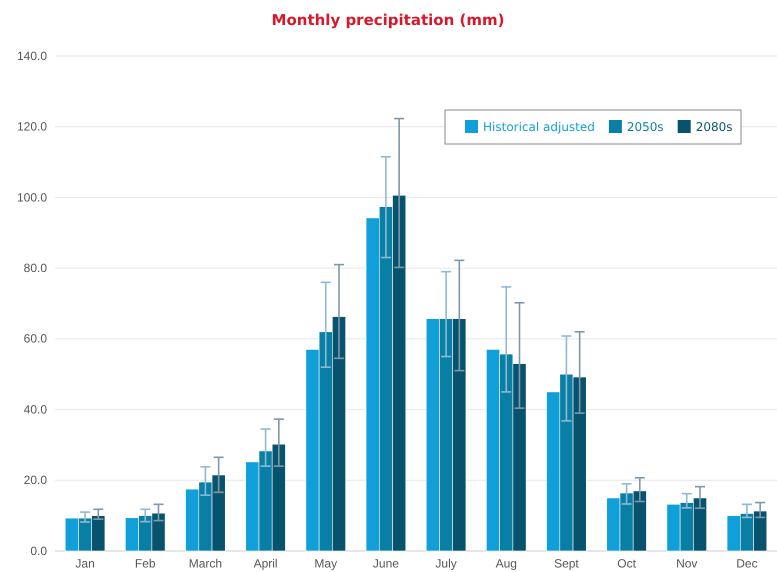 This screenshot has width=777, height=572. Describe the element at coordinates (32, 127) in the screenshot. I see `y-tick-label: 120.0` at that location.